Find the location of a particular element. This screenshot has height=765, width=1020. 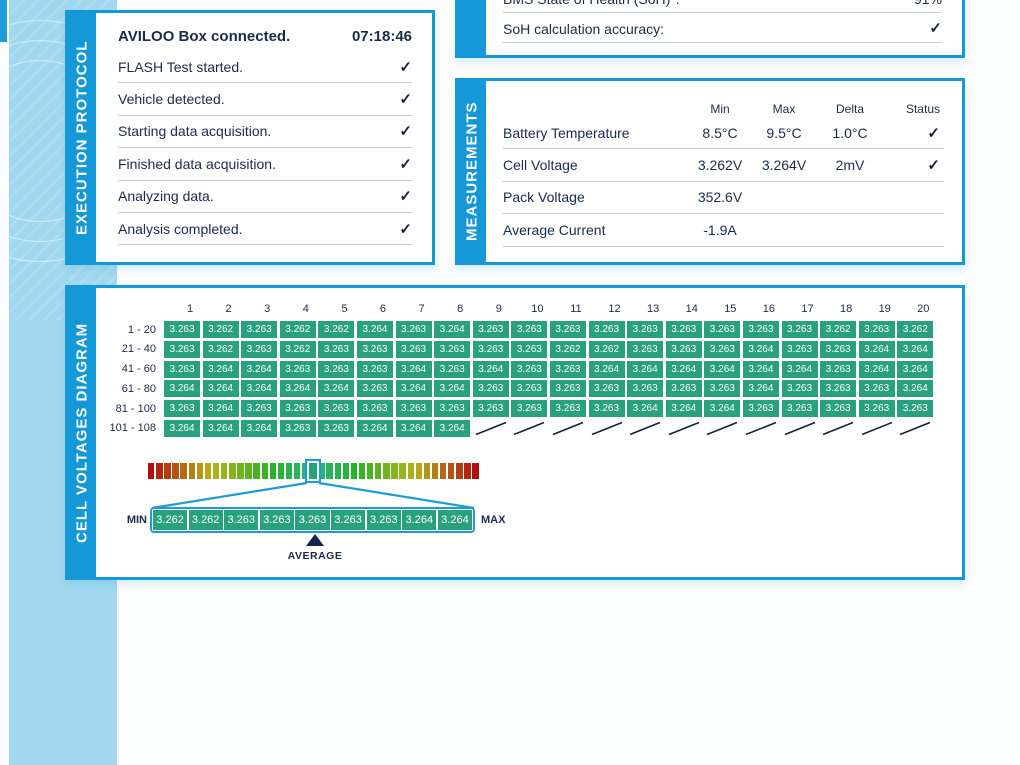

grid-column-header: 3 is located at coordinates (267, 309).